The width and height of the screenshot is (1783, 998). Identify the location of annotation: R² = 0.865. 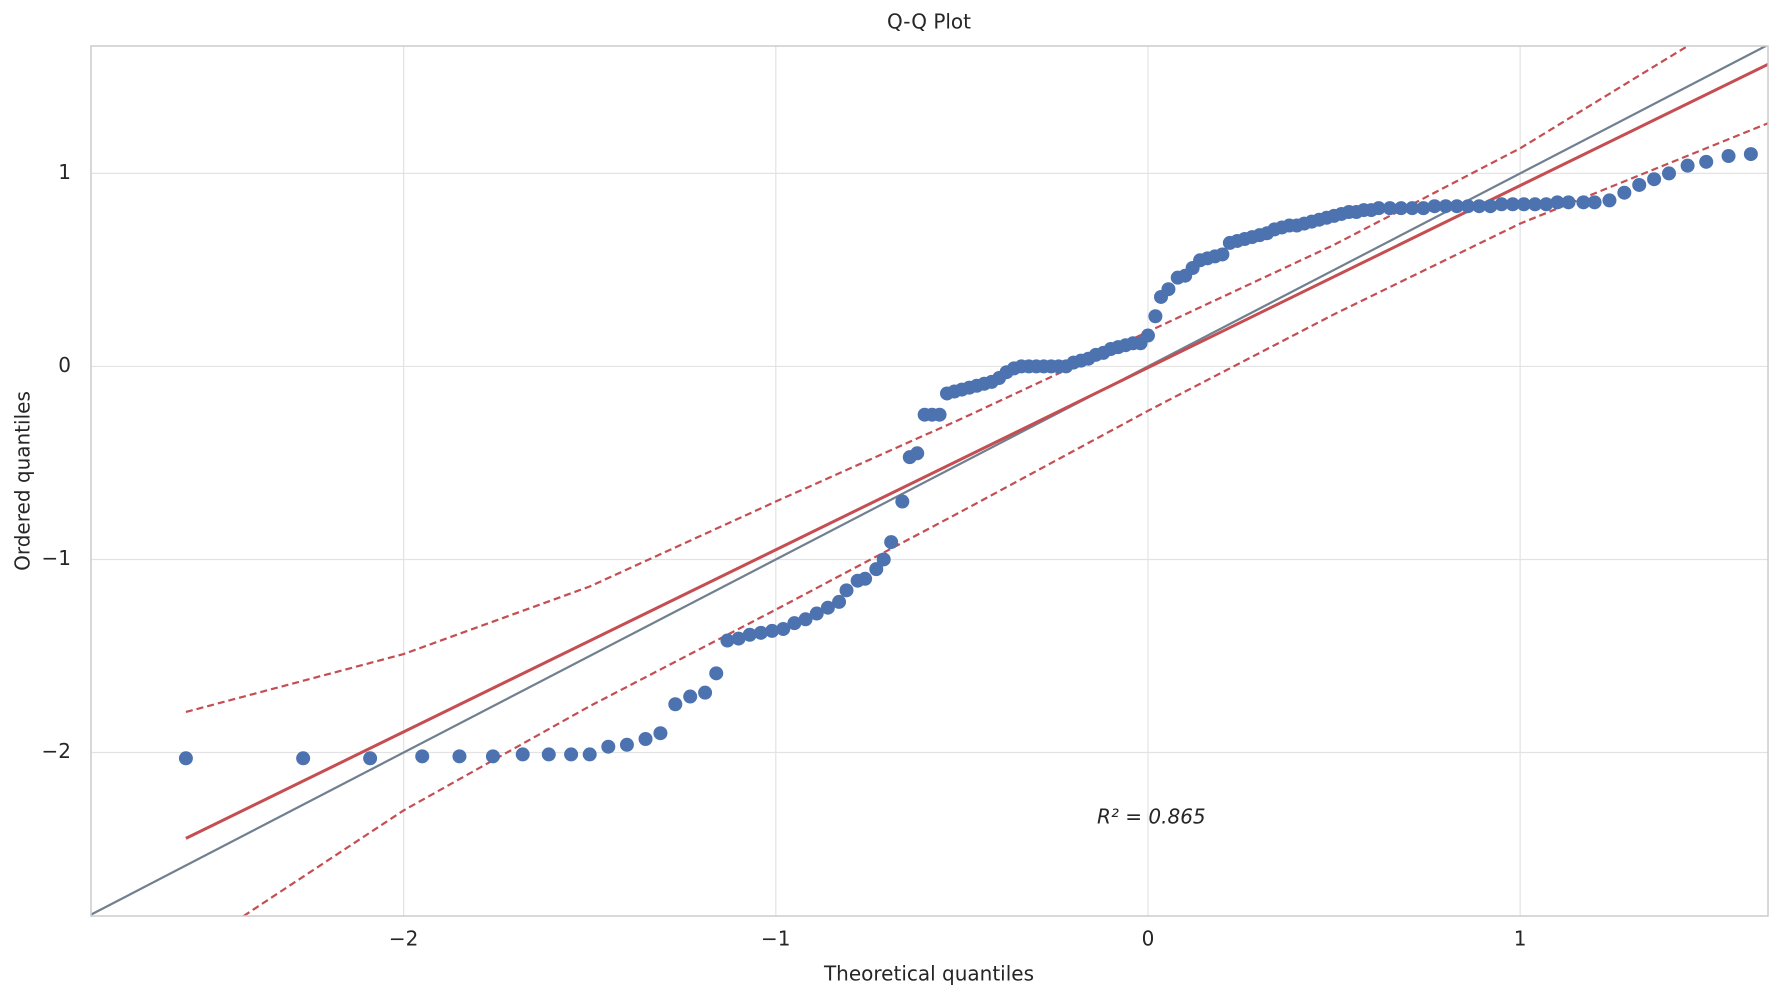
(1151, 817).